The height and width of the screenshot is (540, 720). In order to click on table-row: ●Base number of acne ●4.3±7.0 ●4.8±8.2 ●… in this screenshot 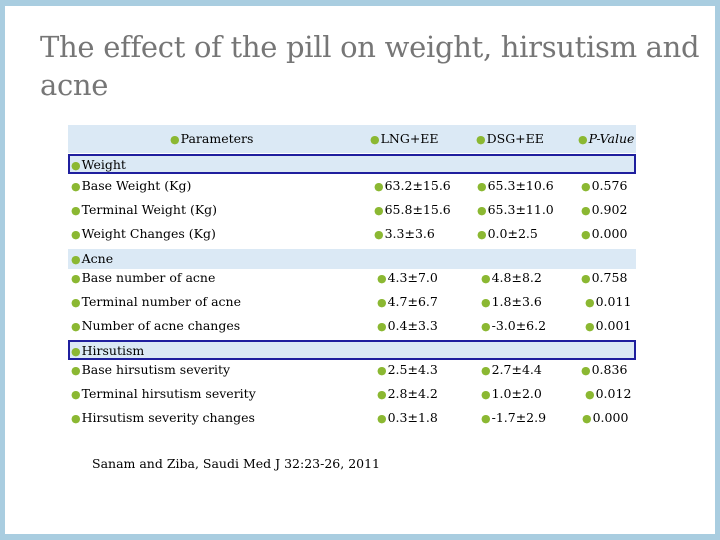, I will do `click(352, 280)`.